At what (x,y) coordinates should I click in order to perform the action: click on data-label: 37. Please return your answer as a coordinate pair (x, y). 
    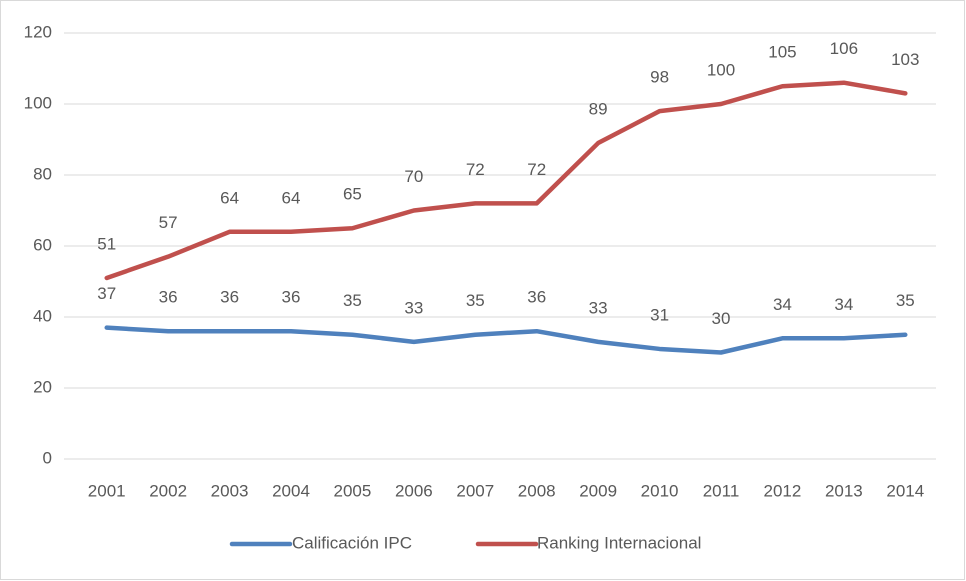
    Looking at the image, I should click on (106, 293).